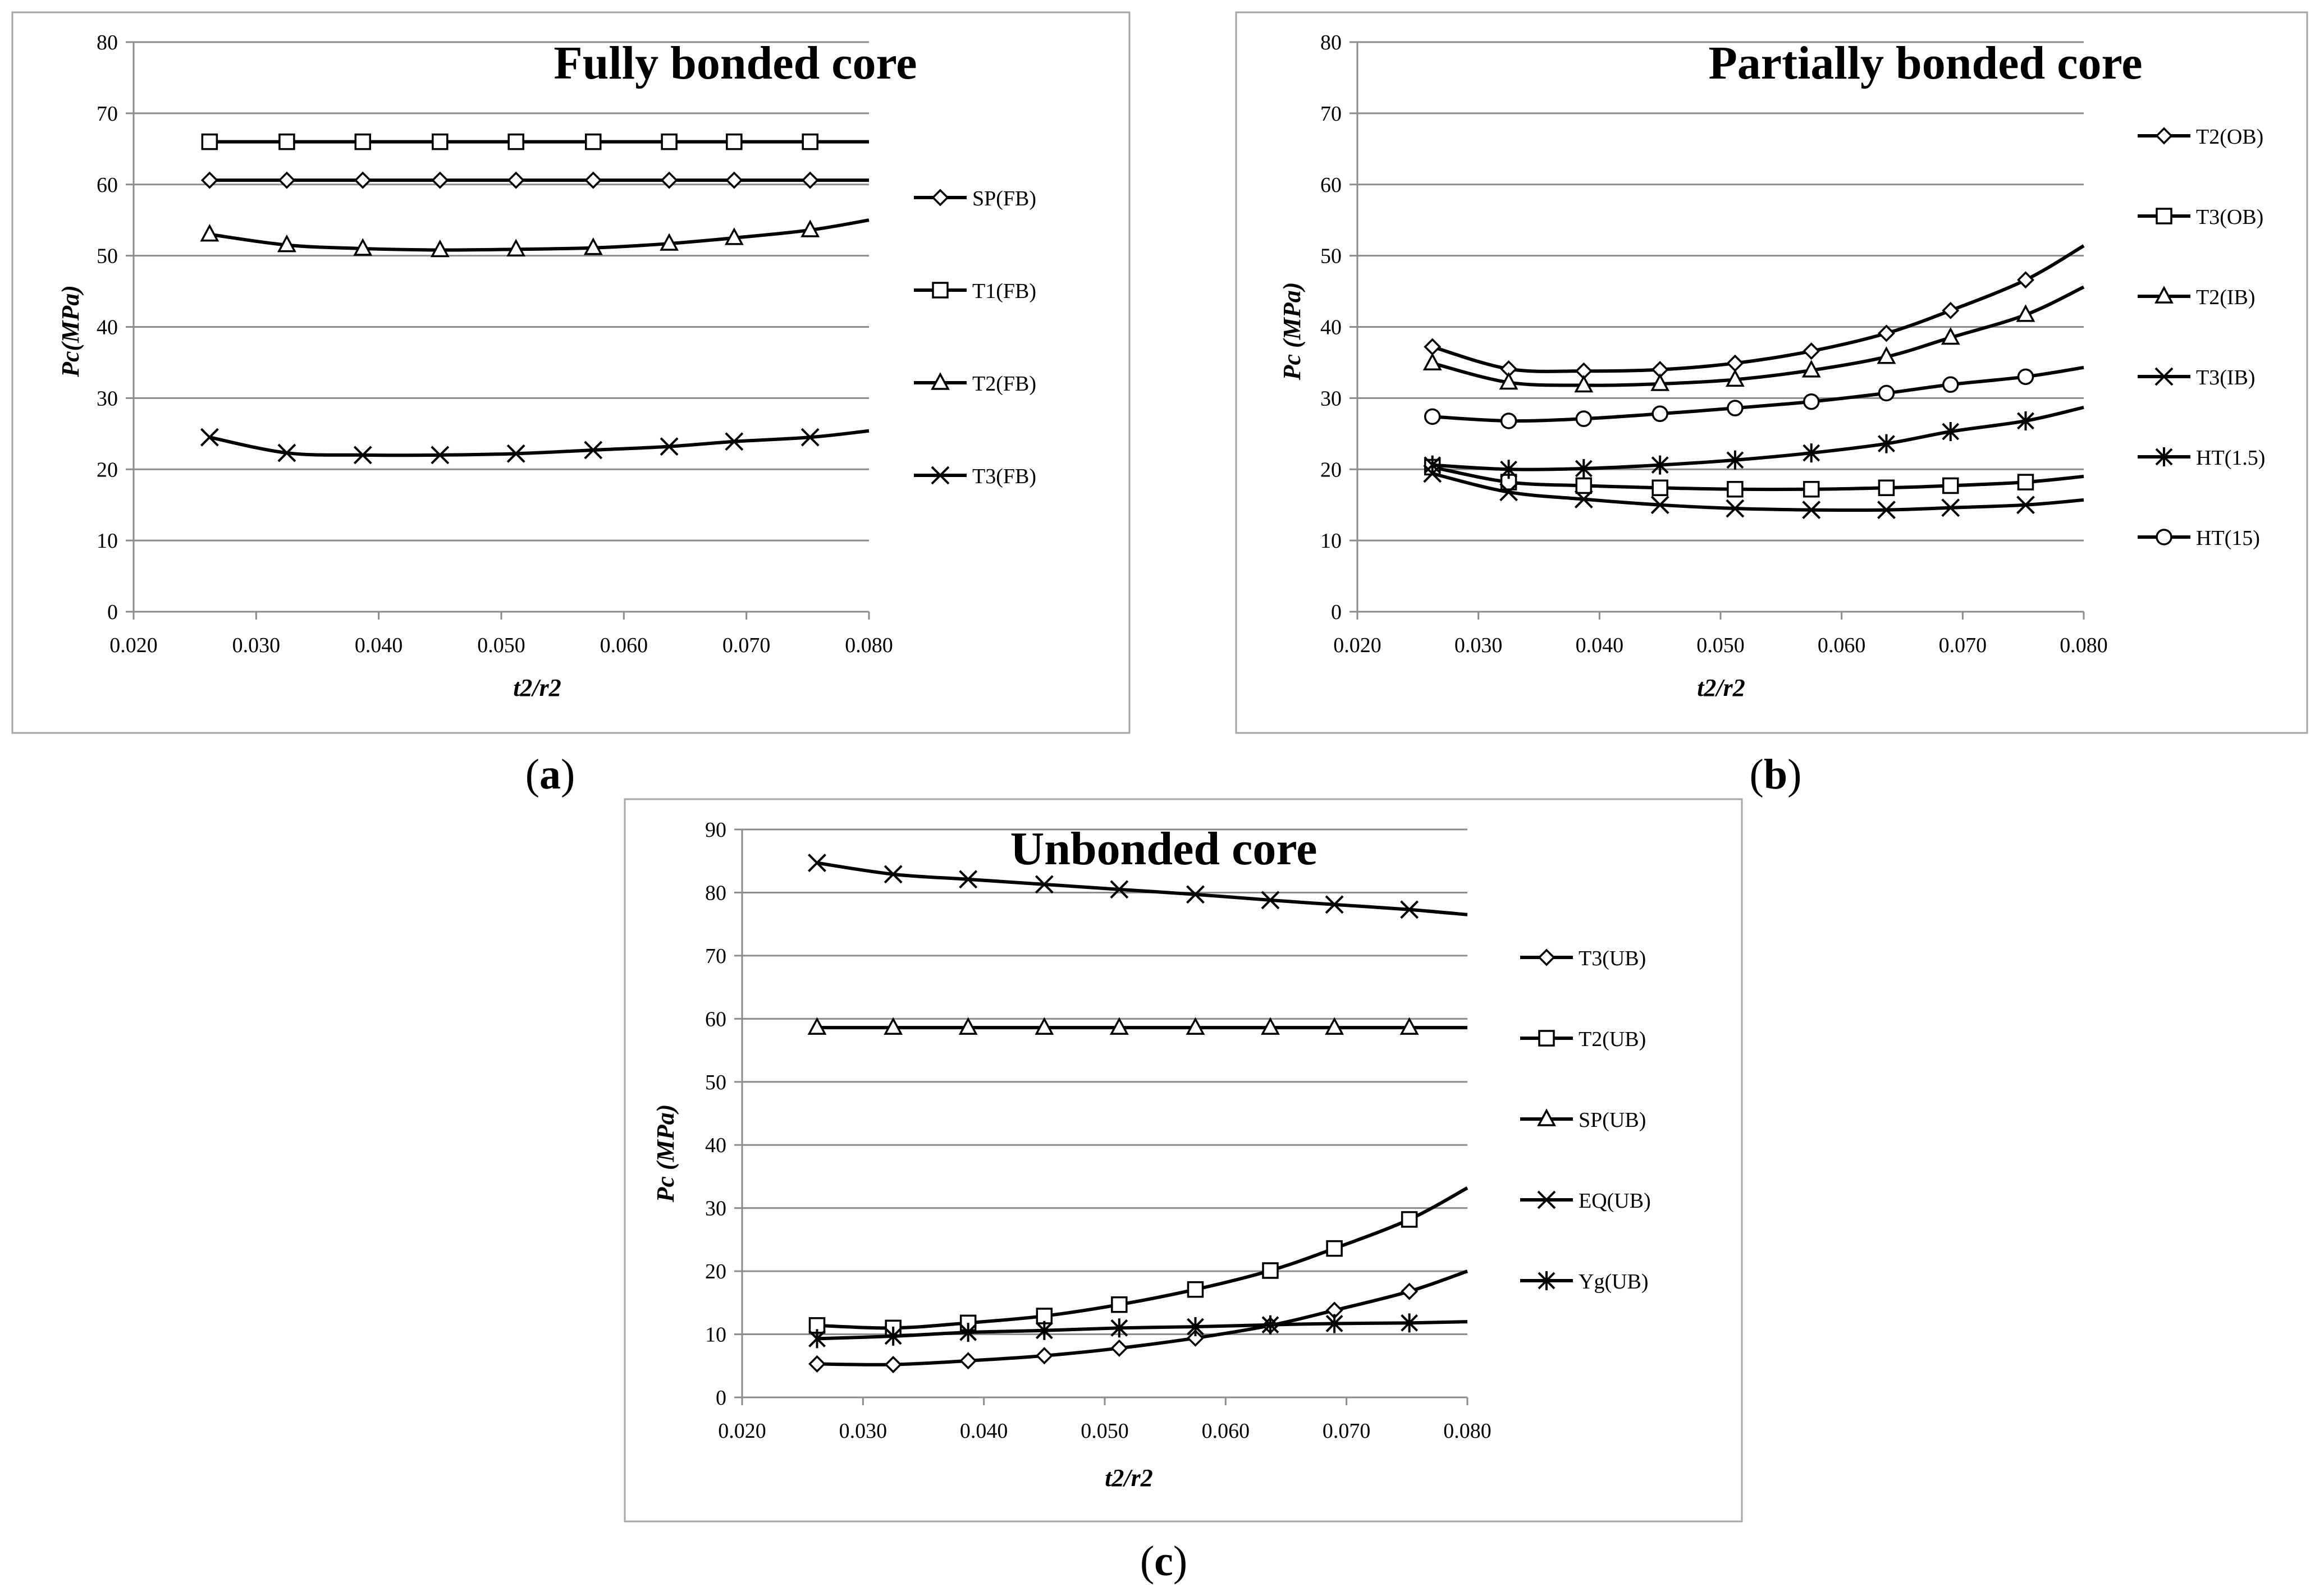 This screenshot has width=2324, height=1591. I want to click on panel-c-series-T3(UB)-point-8, so click(1410, 1291).